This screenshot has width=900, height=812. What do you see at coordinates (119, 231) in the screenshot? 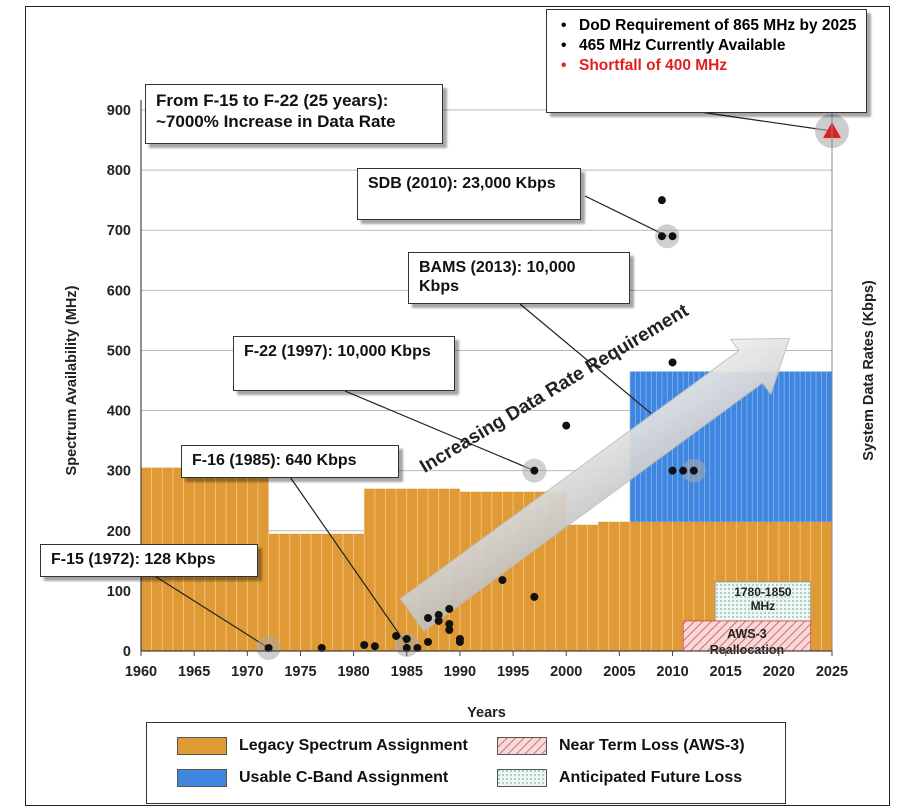
I see `y-tick-label: 700` at bounding box center [119, 231].